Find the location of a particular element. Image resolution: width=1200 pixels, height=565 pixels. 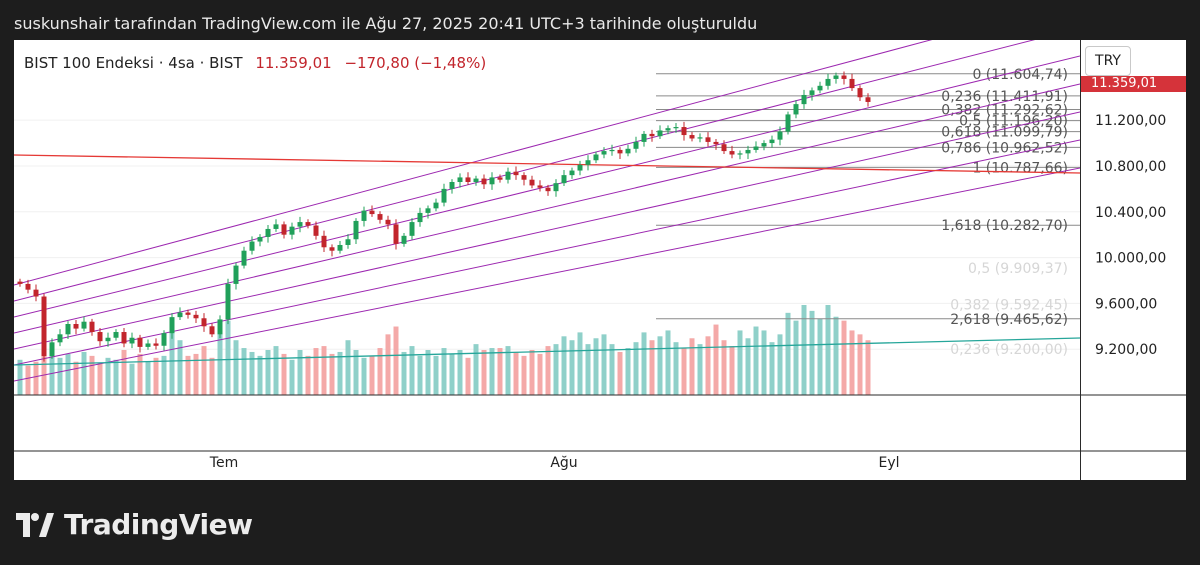

price-tick-2: 10.400,00 is located at coordinates (1130, 213).